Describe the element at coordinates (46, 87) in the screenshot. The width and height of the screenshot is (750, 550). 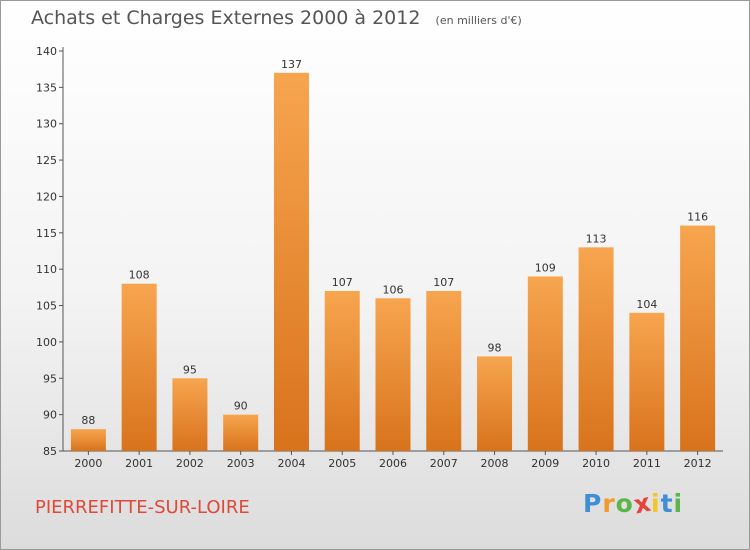
I see `y-tick-label: 135` at that location.